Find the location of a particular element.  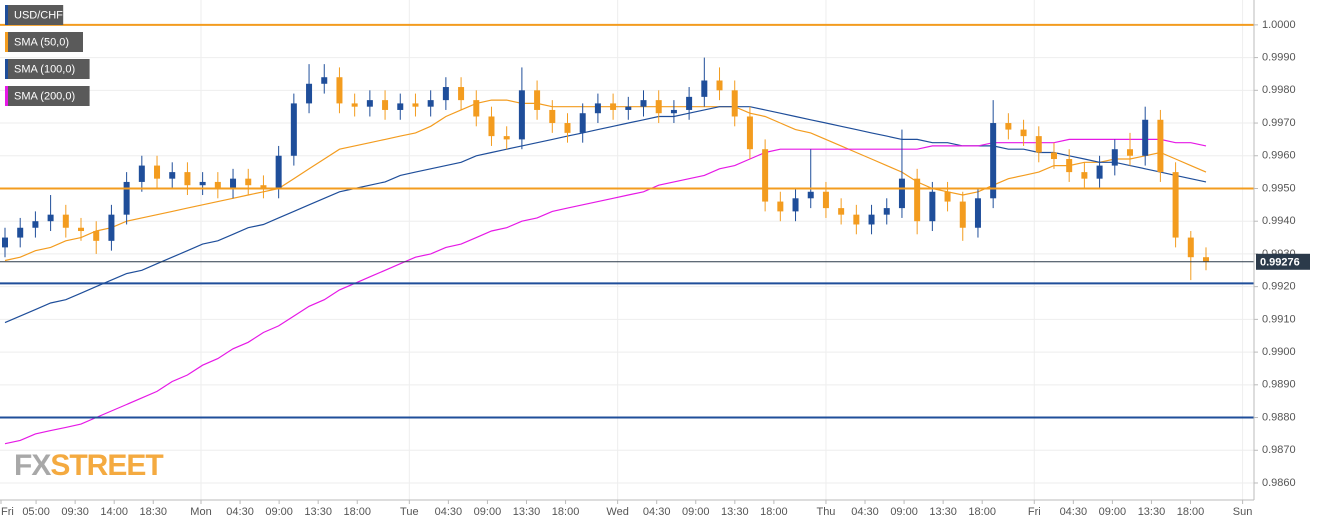

legend-label: SMA (50,0) is located at coordinates (41, 42).